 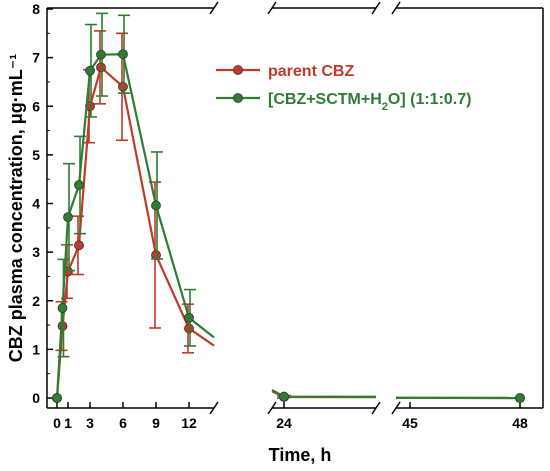 What do you see at coordinates (410, 423) in the screenshot?
I see `x-tick-label: 45` at bounding box center [410, 423].